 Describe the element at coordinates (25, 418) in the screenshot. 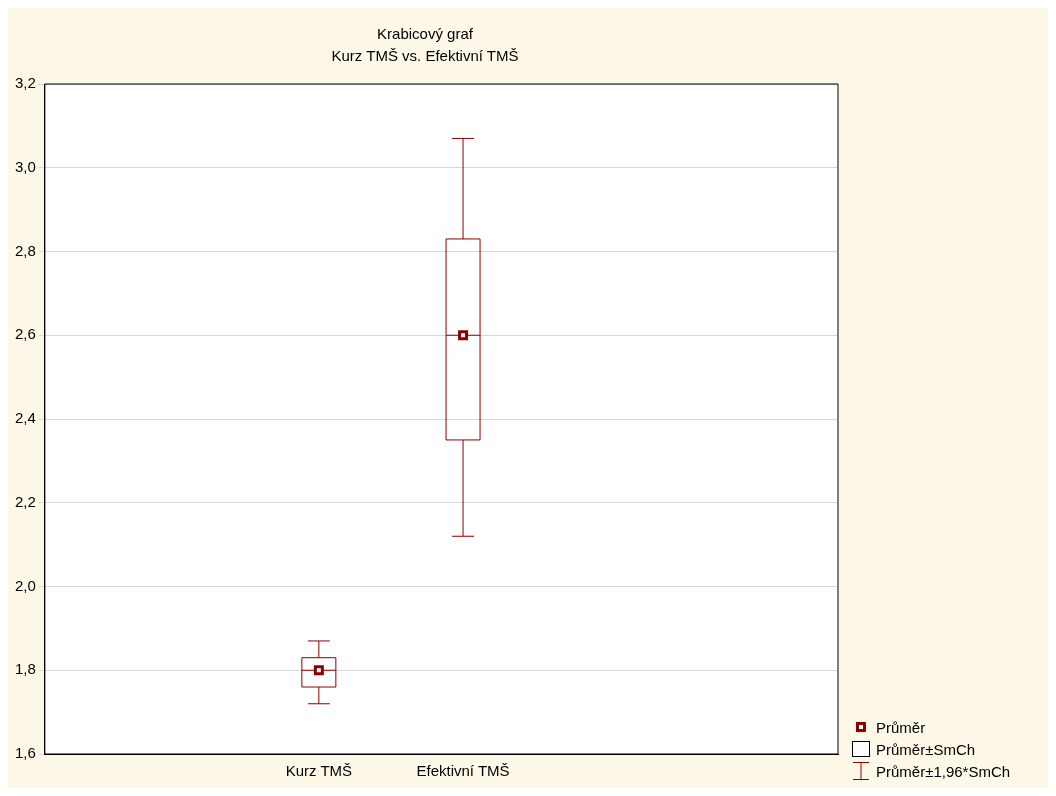

I see `y-tick-label: 2,4` at that location.